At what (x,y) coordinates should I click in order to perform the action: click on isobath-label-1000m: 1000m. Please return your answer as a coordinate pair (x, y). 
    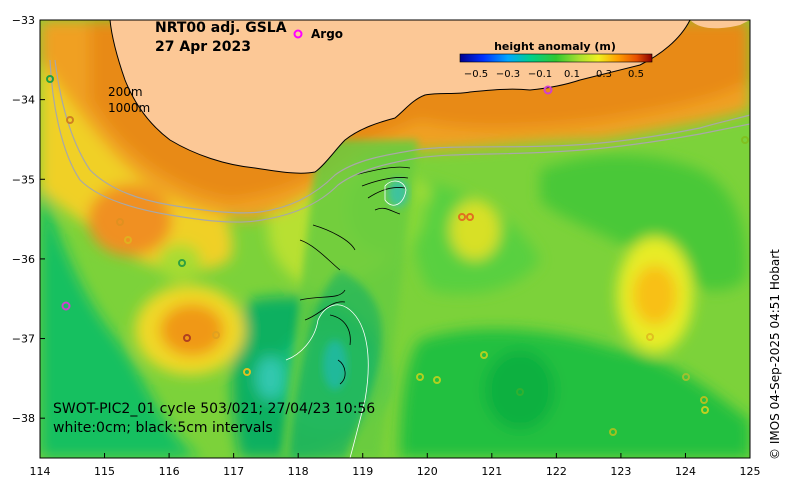
    Looking at the image, I should click on (129, 108).